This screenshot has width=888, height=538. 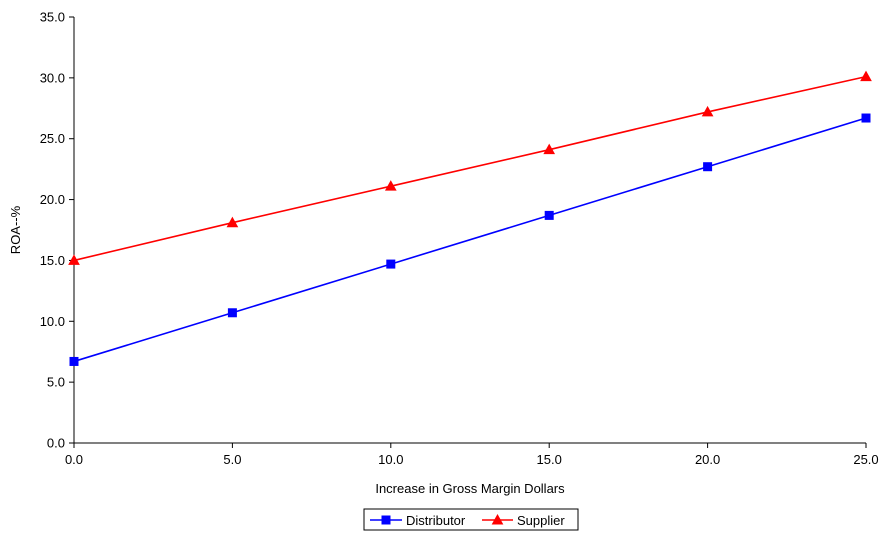 What do you see at coordinates (52, 138) in the screenshot?
I see `y-tick-label: 25.0` at bounding box center [52, 138].